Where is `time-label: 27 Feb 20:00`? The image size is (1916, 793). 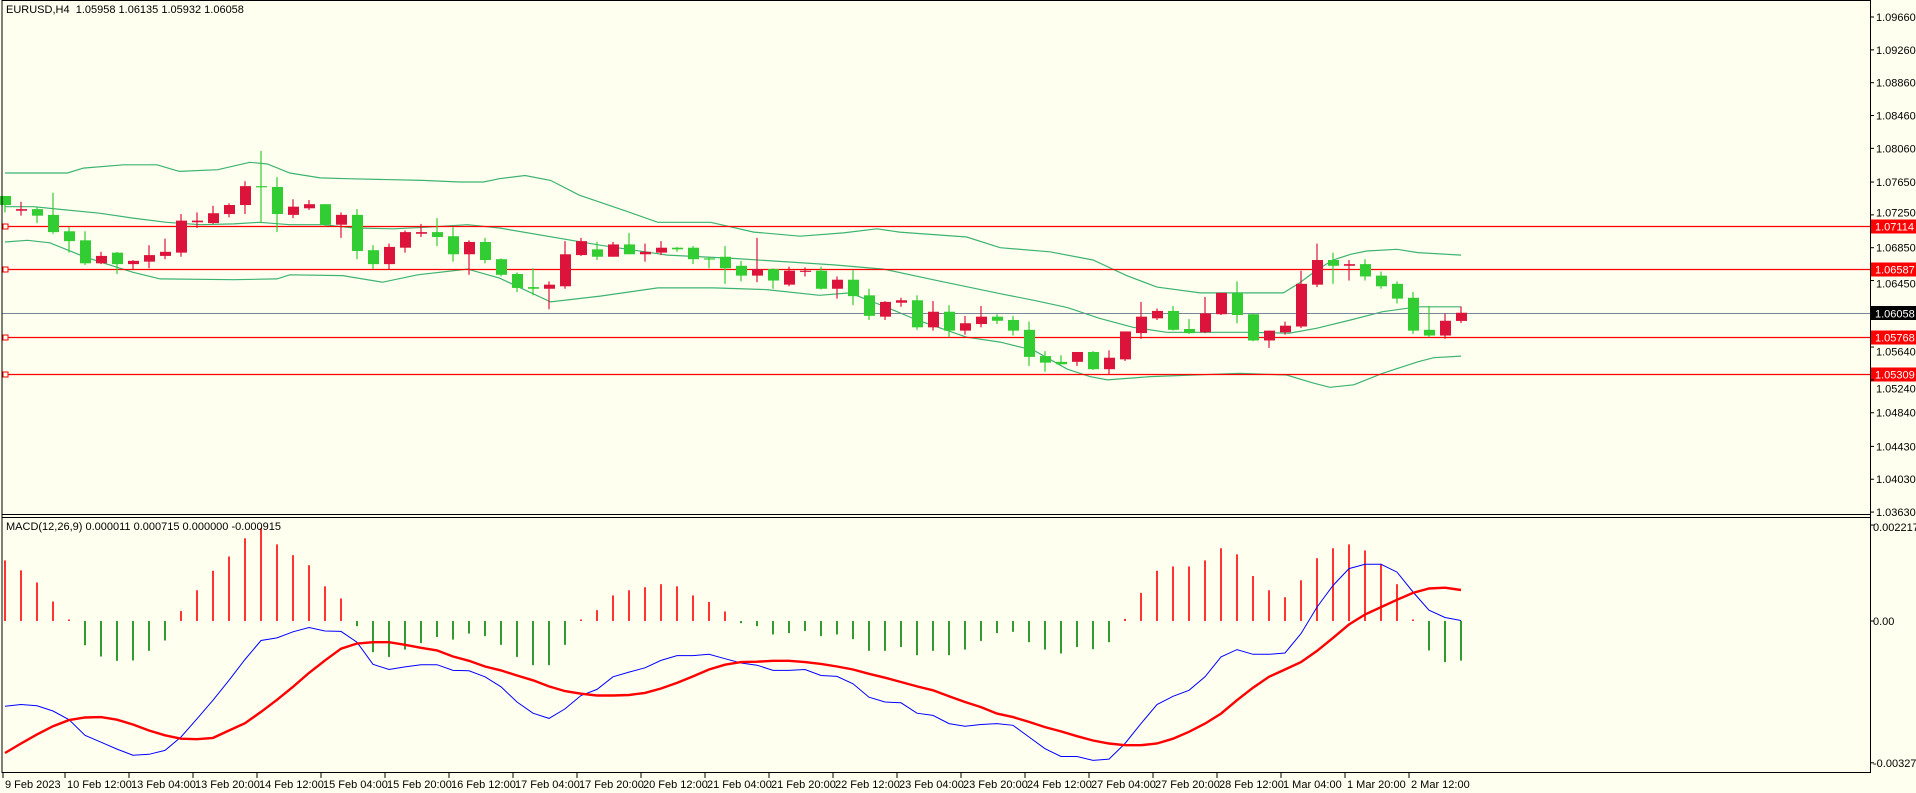
time-label: 27 Feb 20:00 is located at coordinates (1187, 785).